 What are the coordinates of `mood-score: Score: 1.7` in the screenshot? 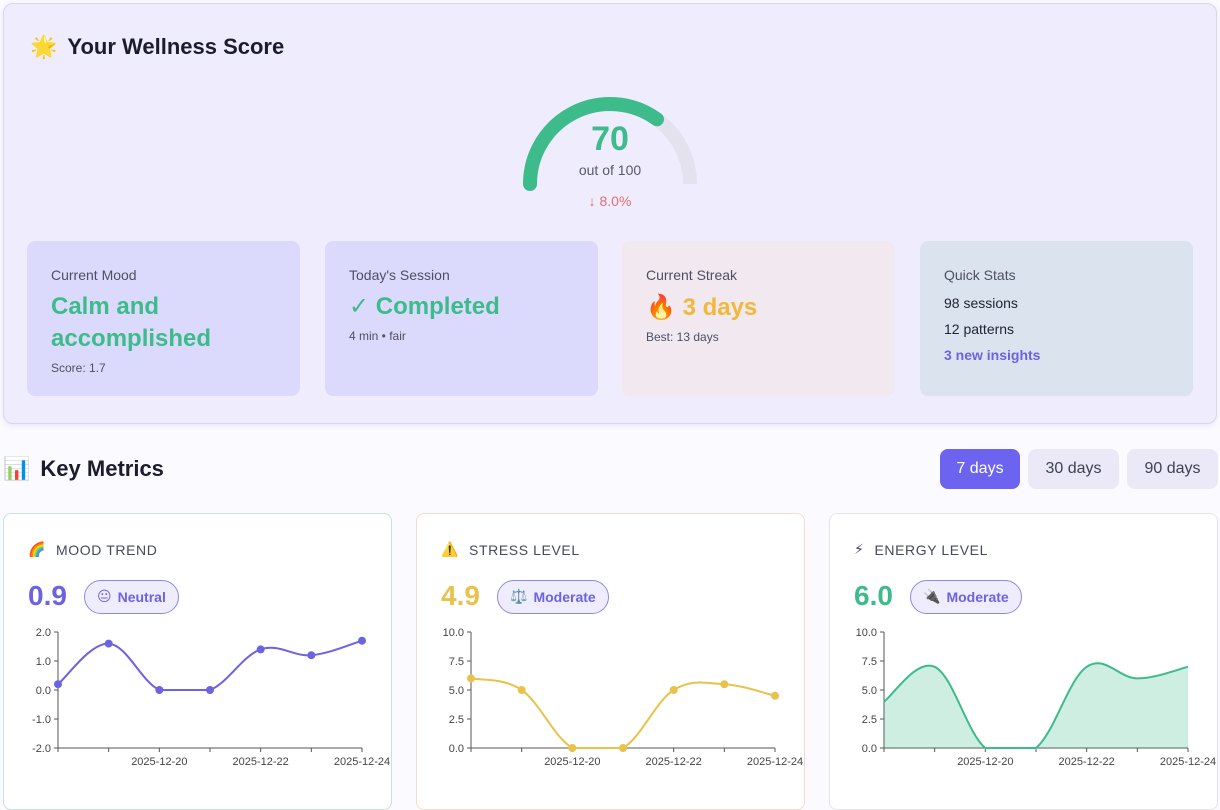 It's located at (78, 368).